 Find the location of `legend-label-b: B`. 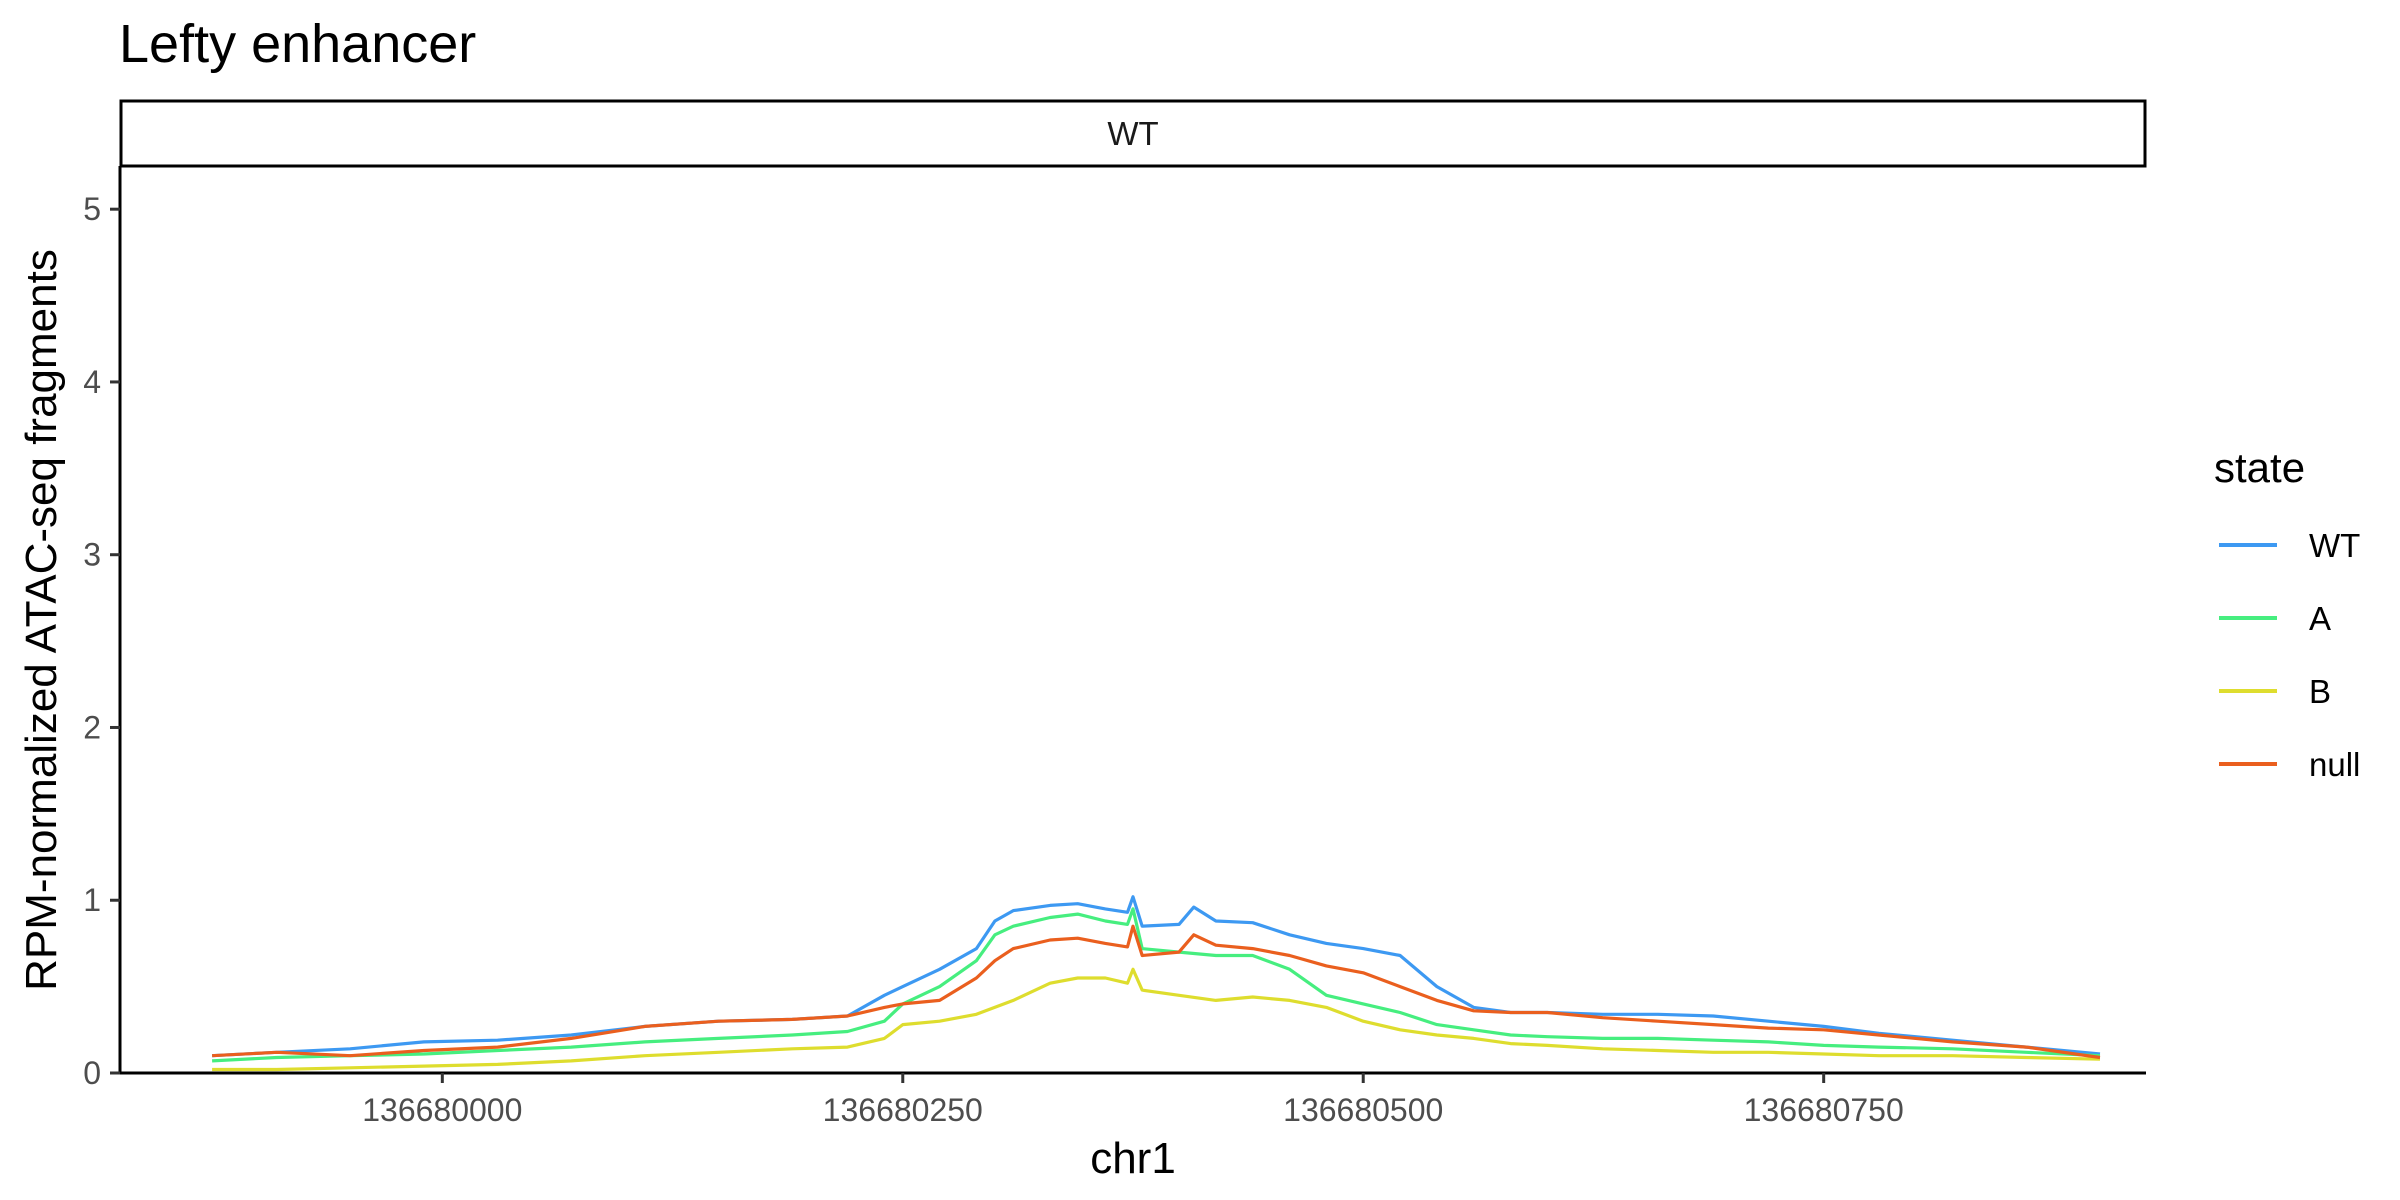

legend-label-b: B is located at coordinates (2320, 691).